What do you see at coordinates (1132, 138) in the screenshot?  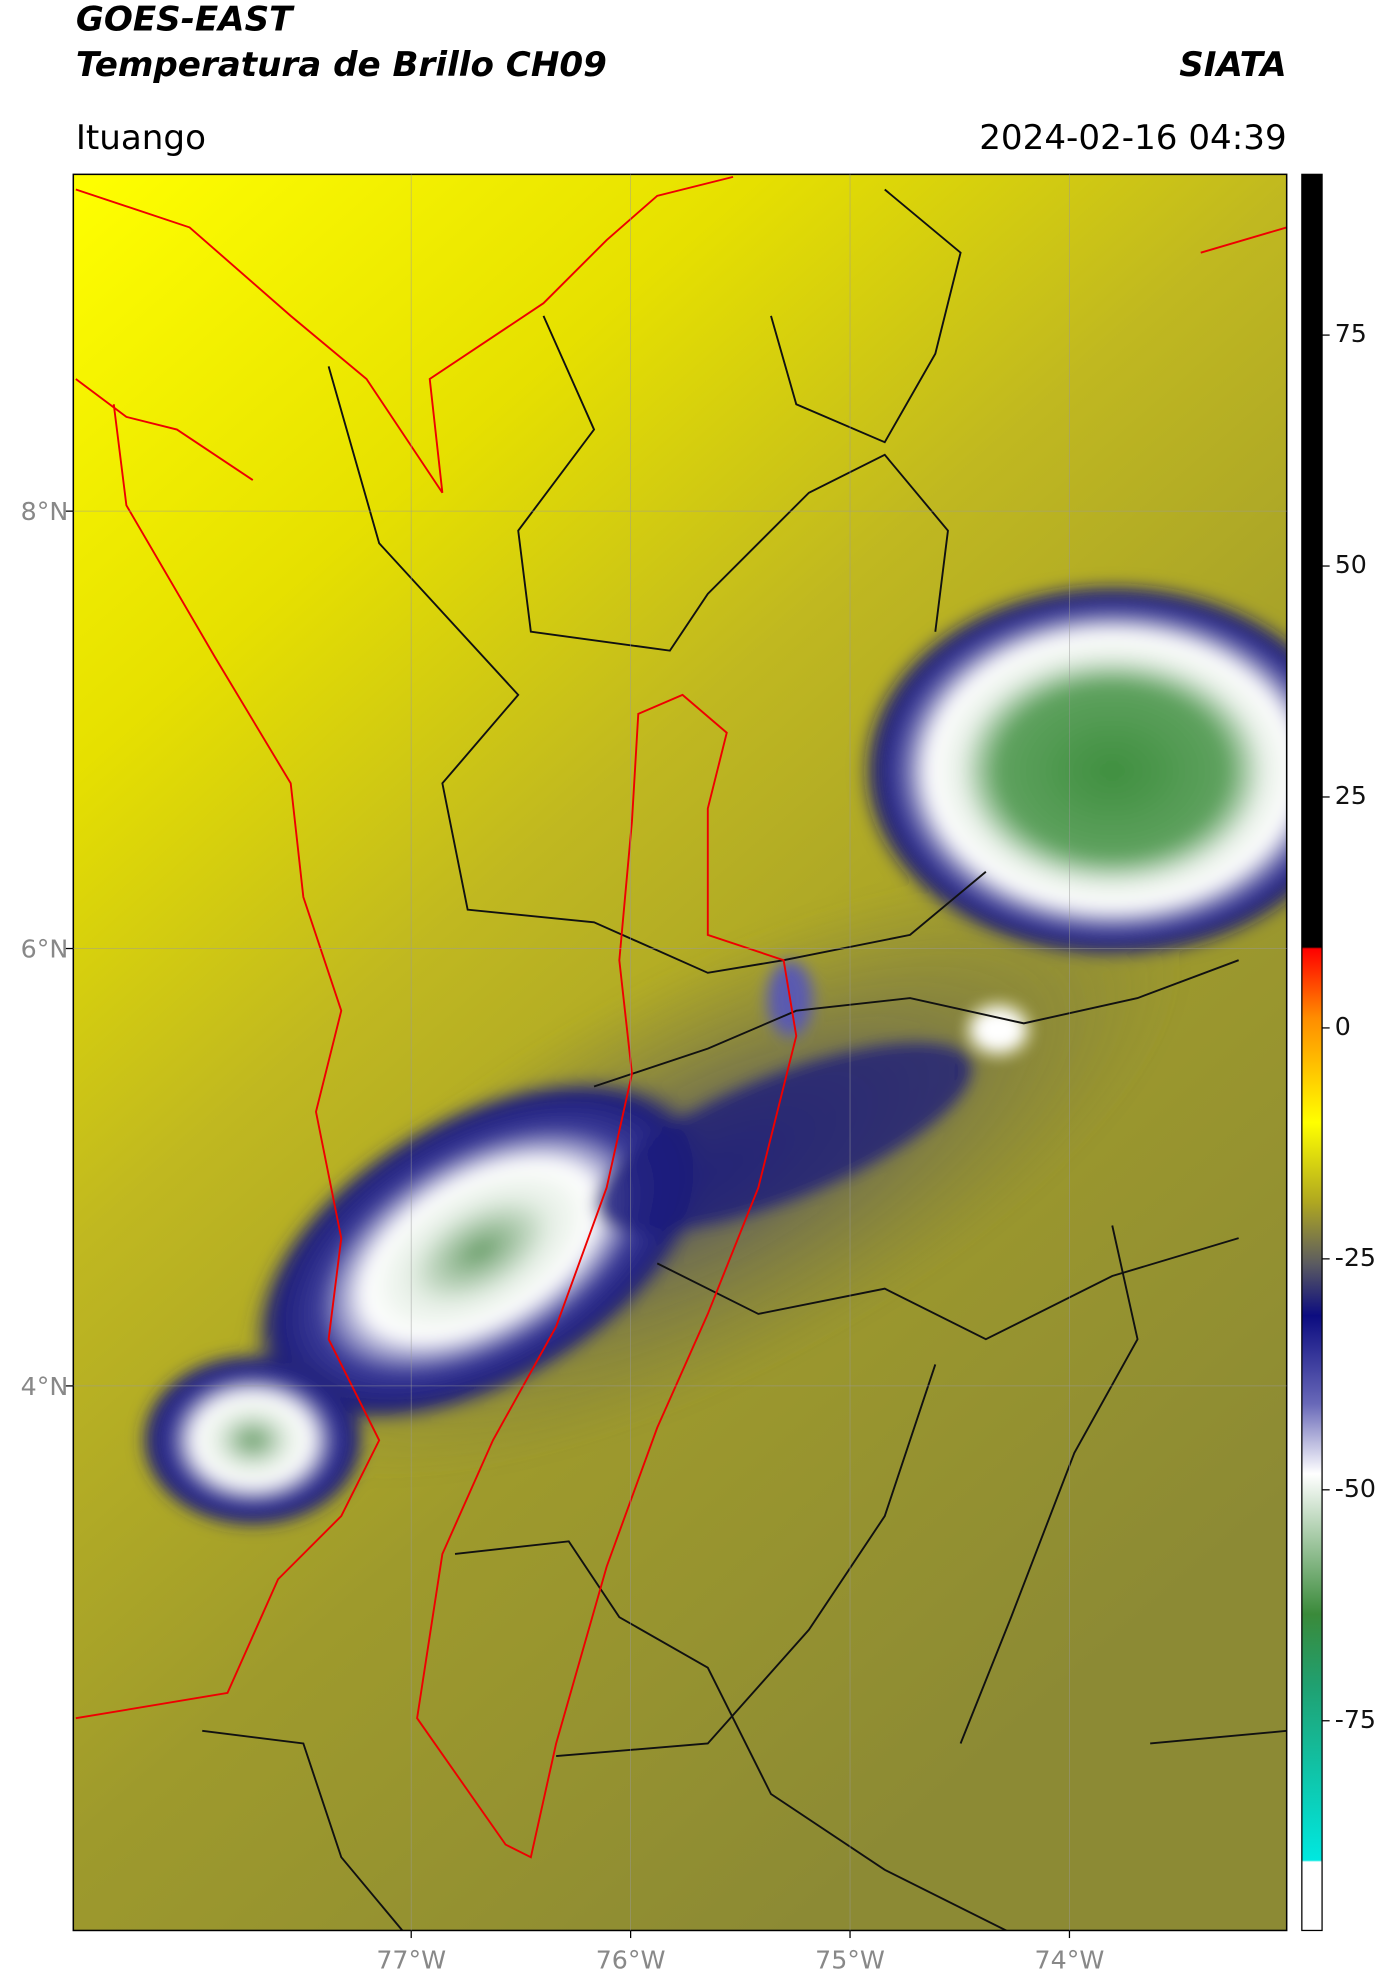 I see `datetime: 2024-02-16 04:39` at bounding box center [1132, 138].